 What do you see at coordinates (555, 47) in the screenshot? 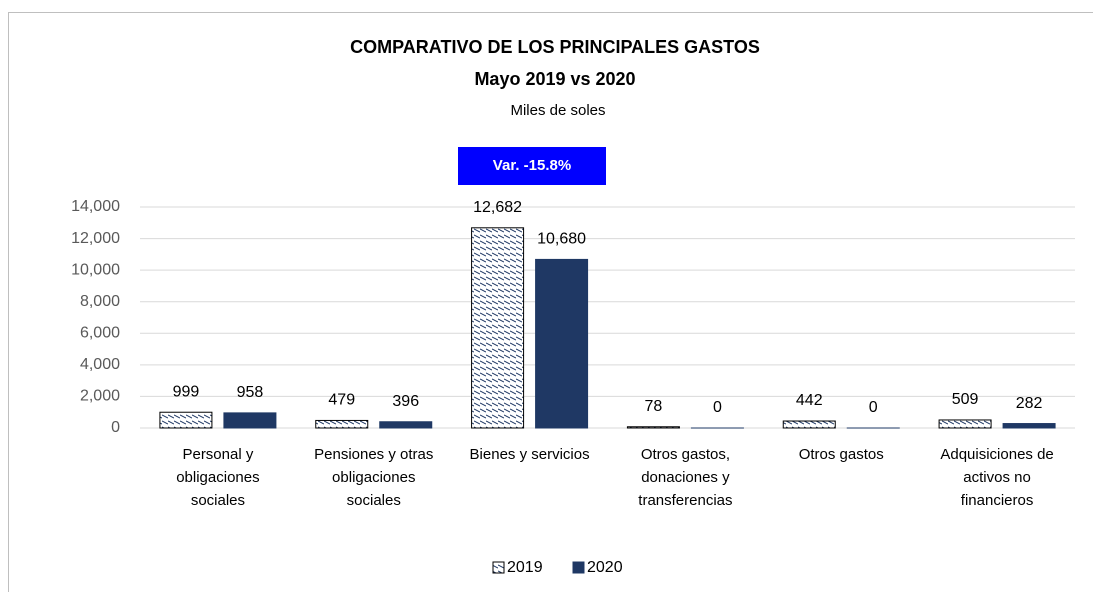
I see `chart-title: COMPARATIVO DE LOS PRINCIPALES GASTOS` at bounding box center [555, 47].